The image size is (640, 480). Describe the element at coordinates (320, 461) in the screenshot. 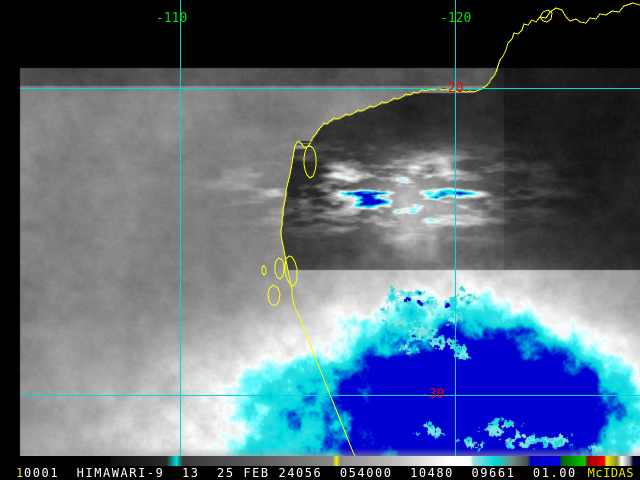

I see `enhancement-color-bar` at that location.